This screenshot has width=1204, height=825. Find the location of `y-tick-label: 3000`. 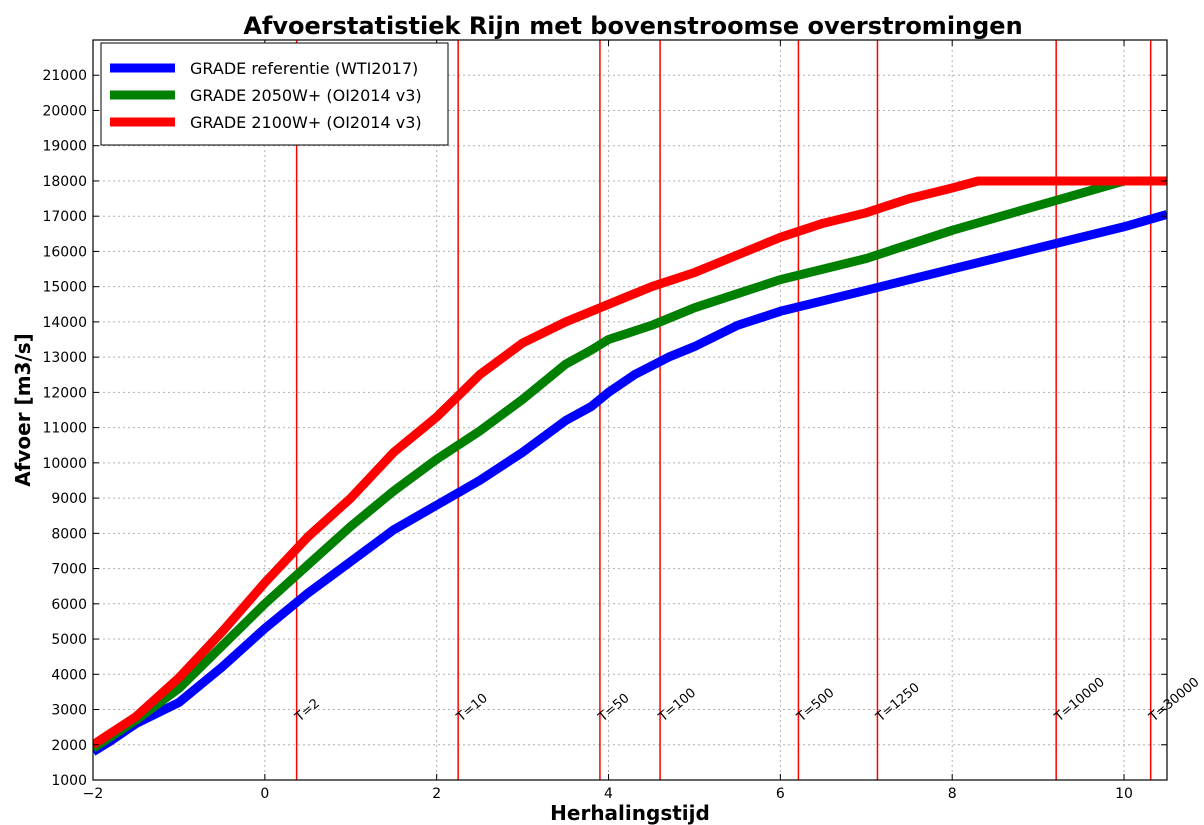

y-tick-label: 3000 is located at coordinates (69, 711).